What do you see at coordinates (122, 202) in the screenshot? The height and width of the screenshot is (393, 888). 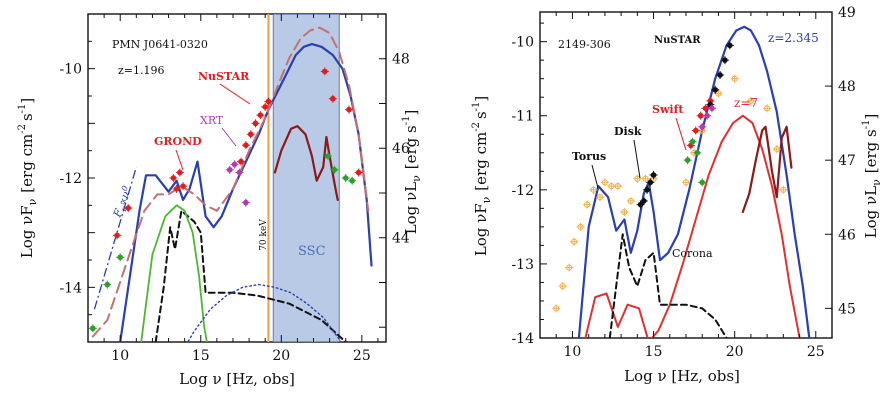 I see `panel-left-slope-label: Fν∝ν0` at bounding box center [122, 202].